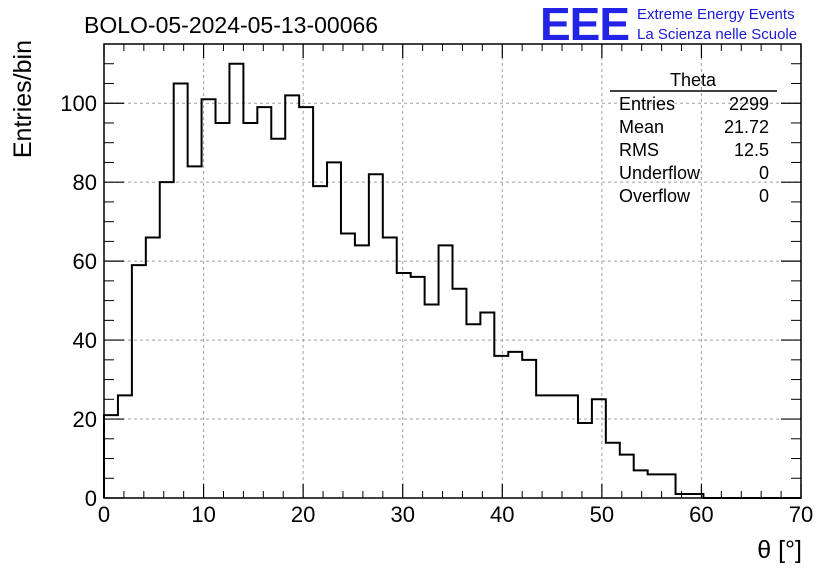 The image size is (836, 572). What do you see at coordinates (749, 104) in the screenshot?
I see `stat-value-entries: 2299` at bounding box center [749, 104].